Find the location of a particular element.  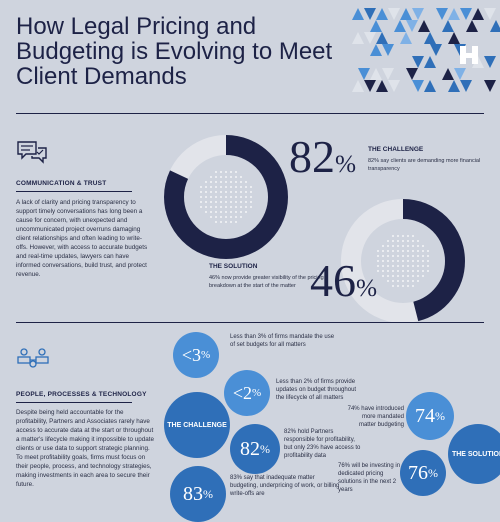

stat-bubble-3: 82% is located at coordinates (255, 449).